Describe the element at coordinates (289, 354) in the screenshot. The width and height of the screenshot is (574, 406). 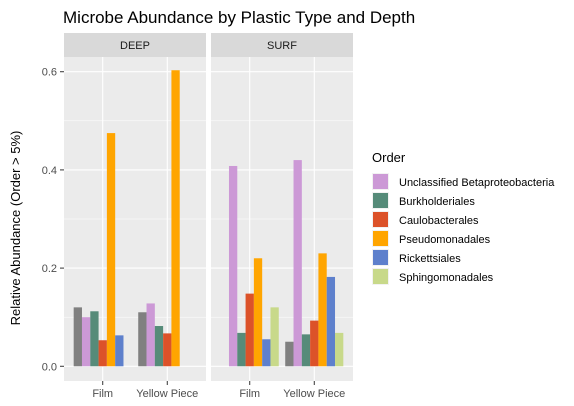
I see `bar-surf-yellow-piece-unlabeled` at that location.